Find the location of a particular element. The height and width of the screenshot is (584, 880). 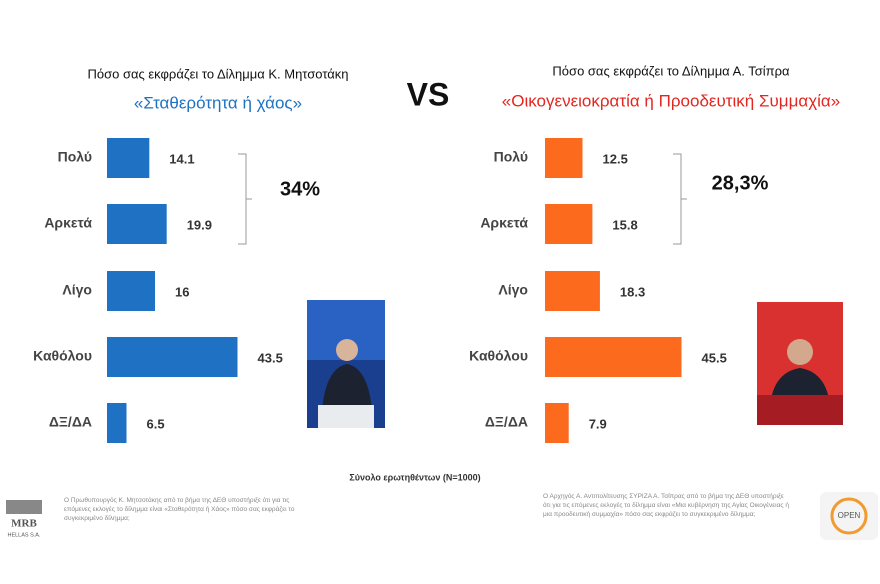

value-label: 14.1 is located at coordinates (181, 158).